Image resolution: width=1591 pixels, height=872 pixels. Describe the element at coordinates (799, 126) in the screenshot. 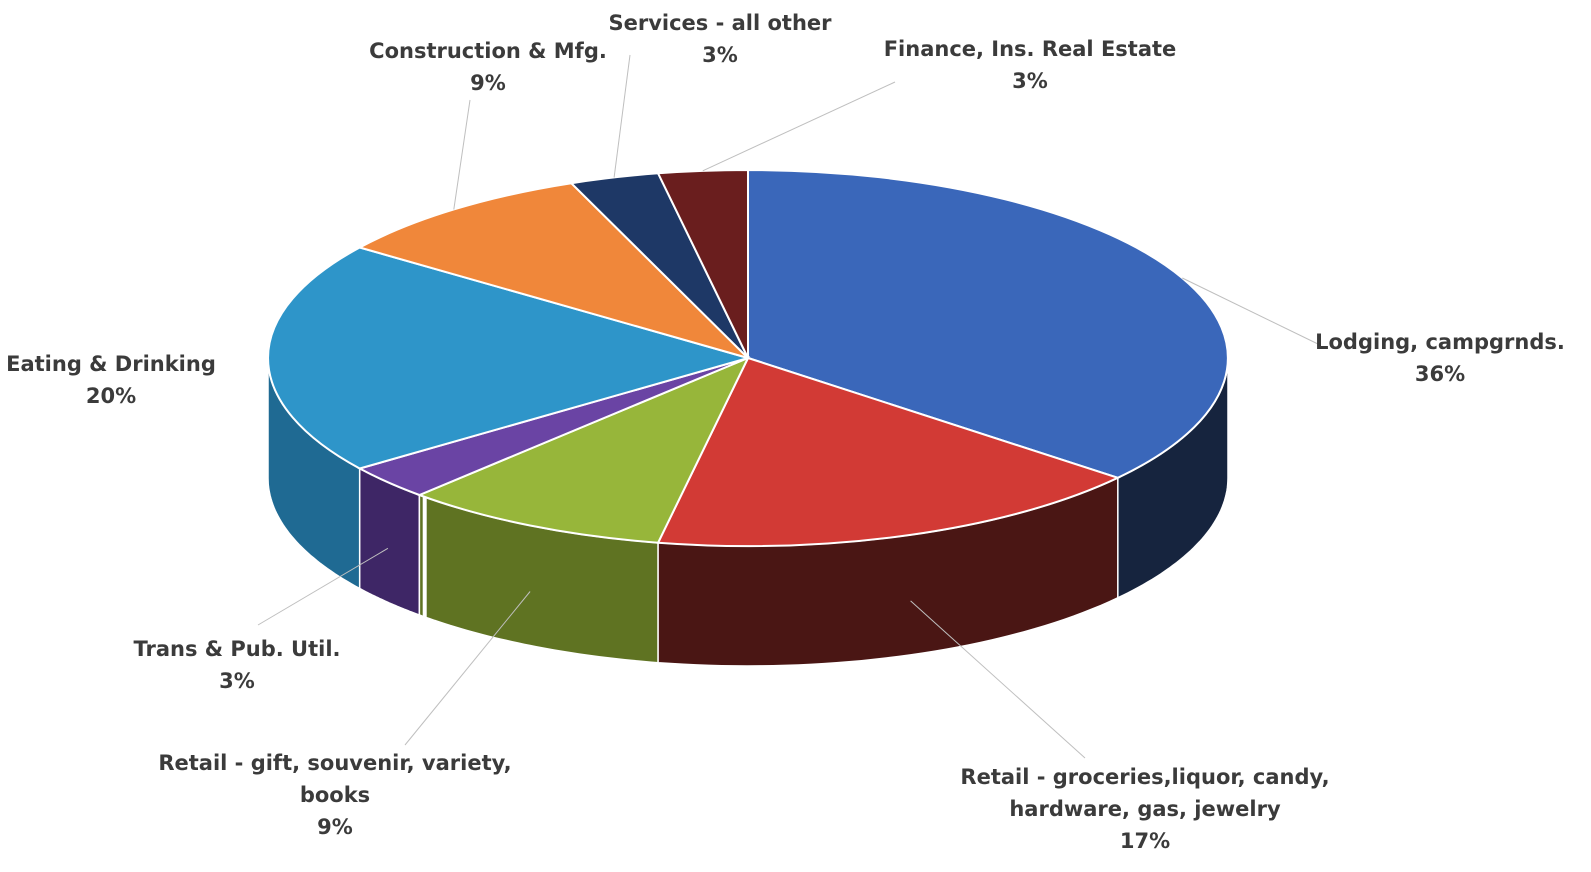

I see `leader-line-finance-ins-real-estate` at that location.